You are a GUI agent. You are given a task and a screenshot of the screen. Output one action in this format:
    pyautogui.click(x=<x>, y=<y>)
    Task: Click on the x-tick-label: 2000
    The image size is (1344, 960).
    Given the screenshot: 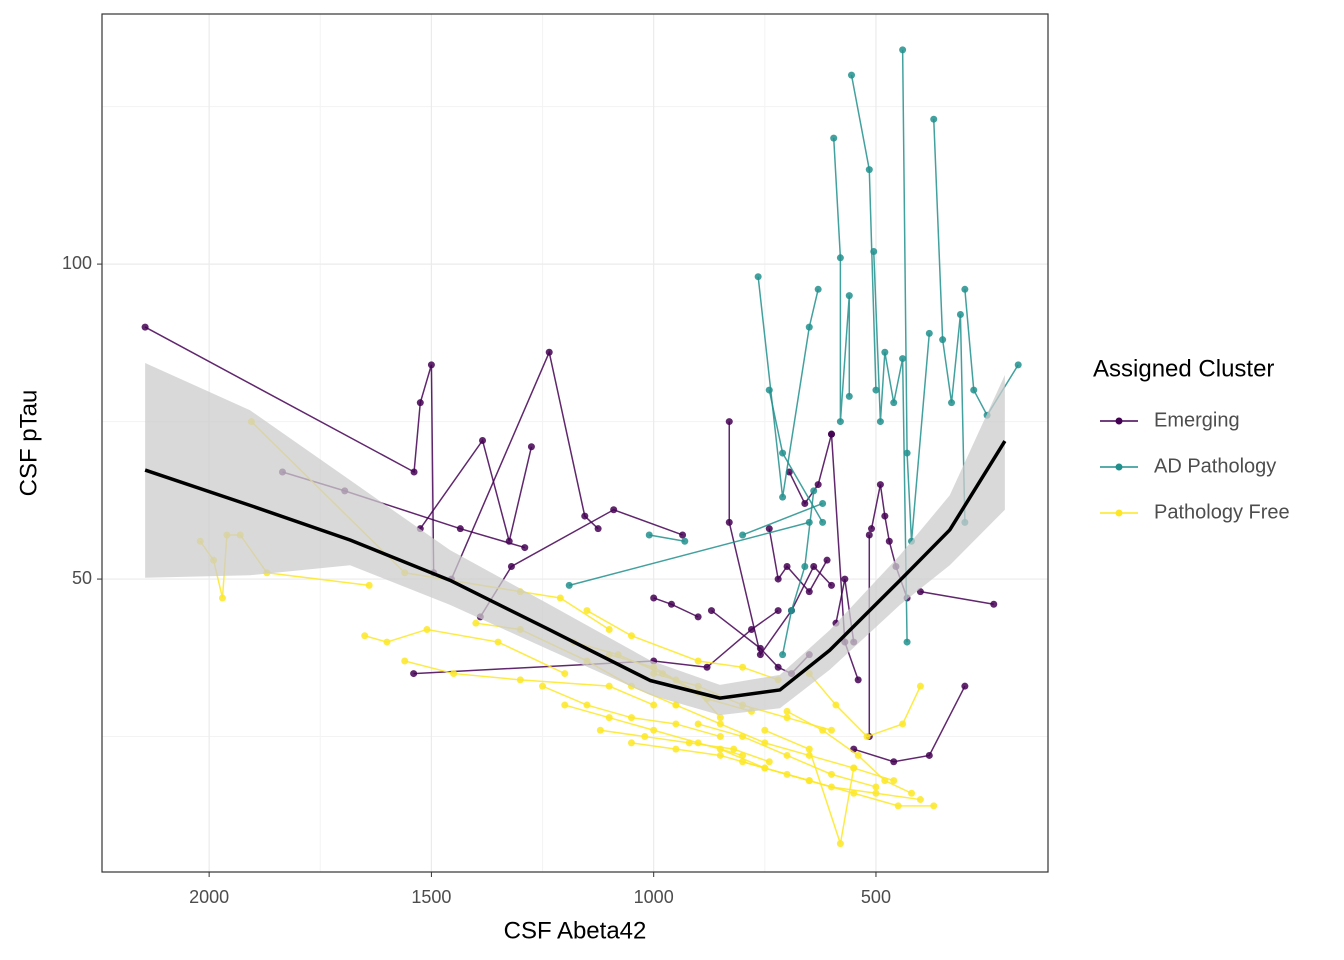 What is the action you would take?
    pyautogui.click(x=209, y=897)
    